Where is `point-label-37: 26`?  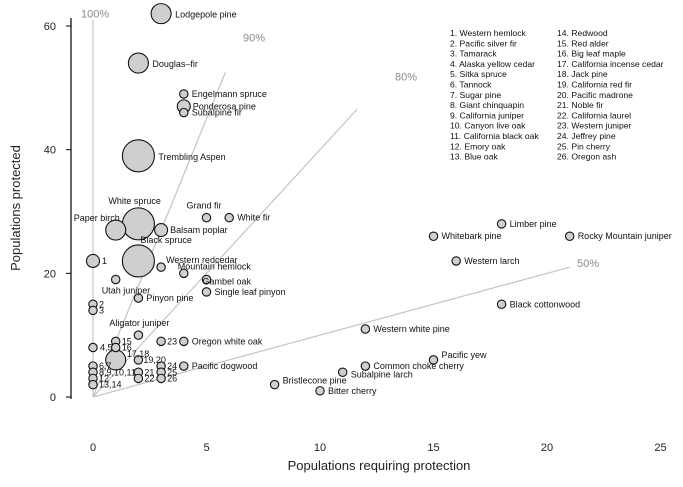 point-label-37: 26 is located at coordinates (172, 378).